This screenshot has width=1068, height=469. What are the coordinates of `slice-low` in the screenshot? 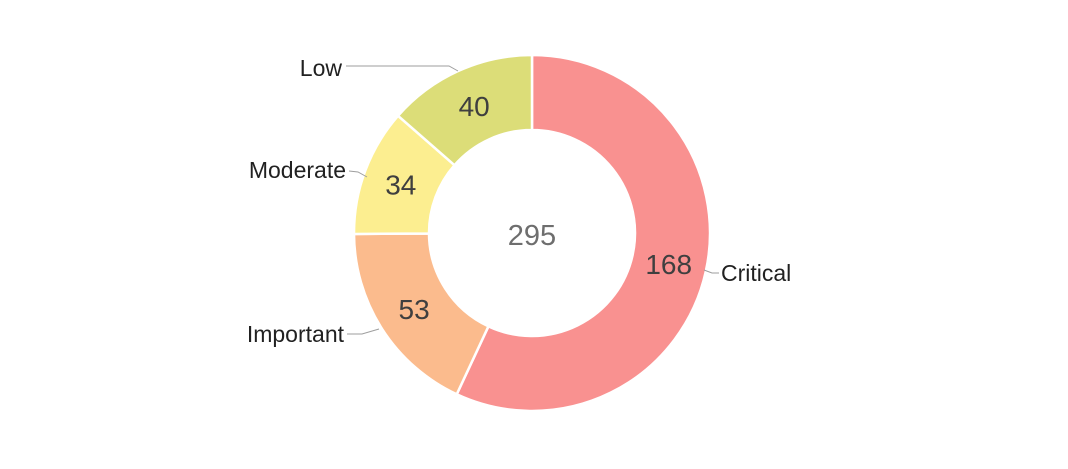 It's located at (465, 110).